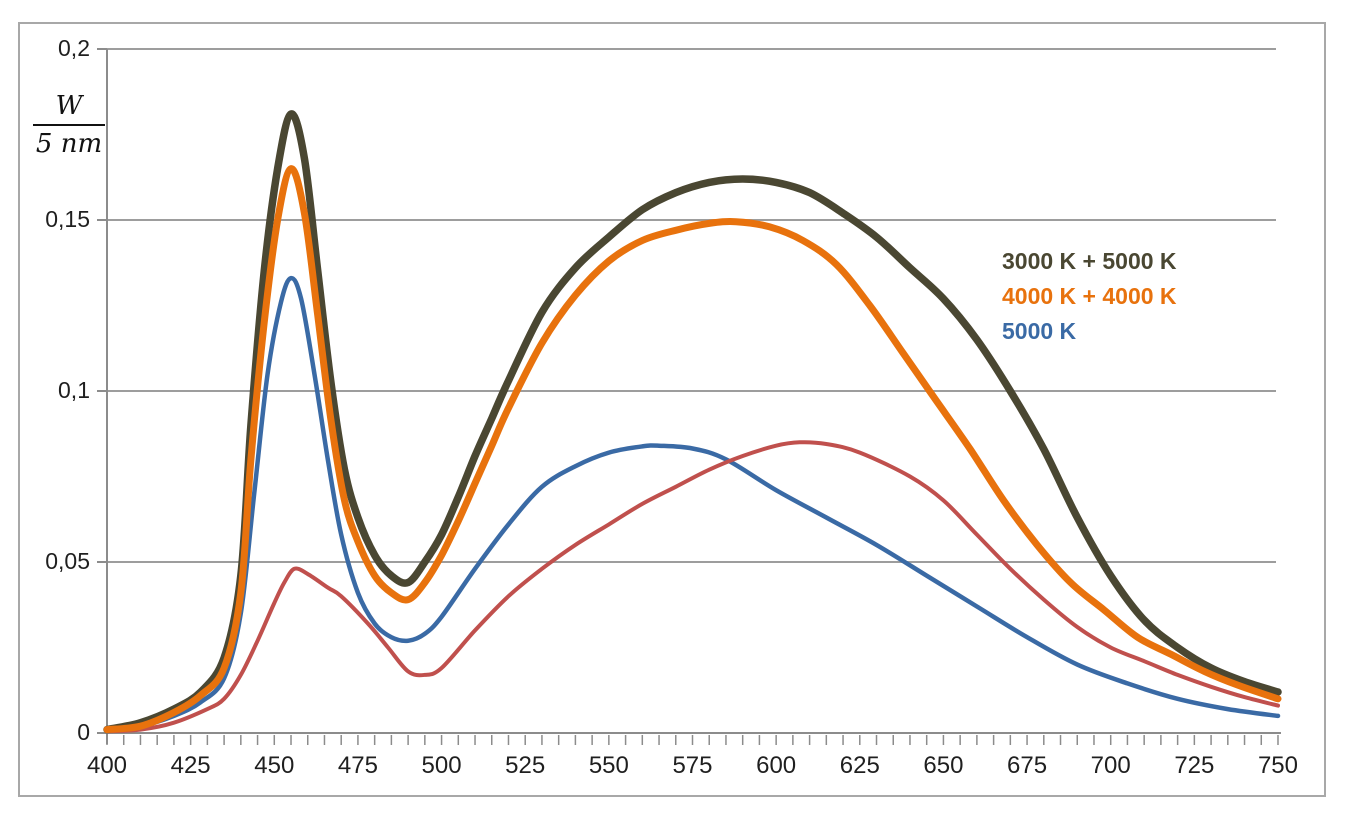 Image resolution: width=1345 pixels, height=817 pixels. Describe the element at coordinates (107, 765) in the screenshot. I see `x-tick-label: 400` at that location.